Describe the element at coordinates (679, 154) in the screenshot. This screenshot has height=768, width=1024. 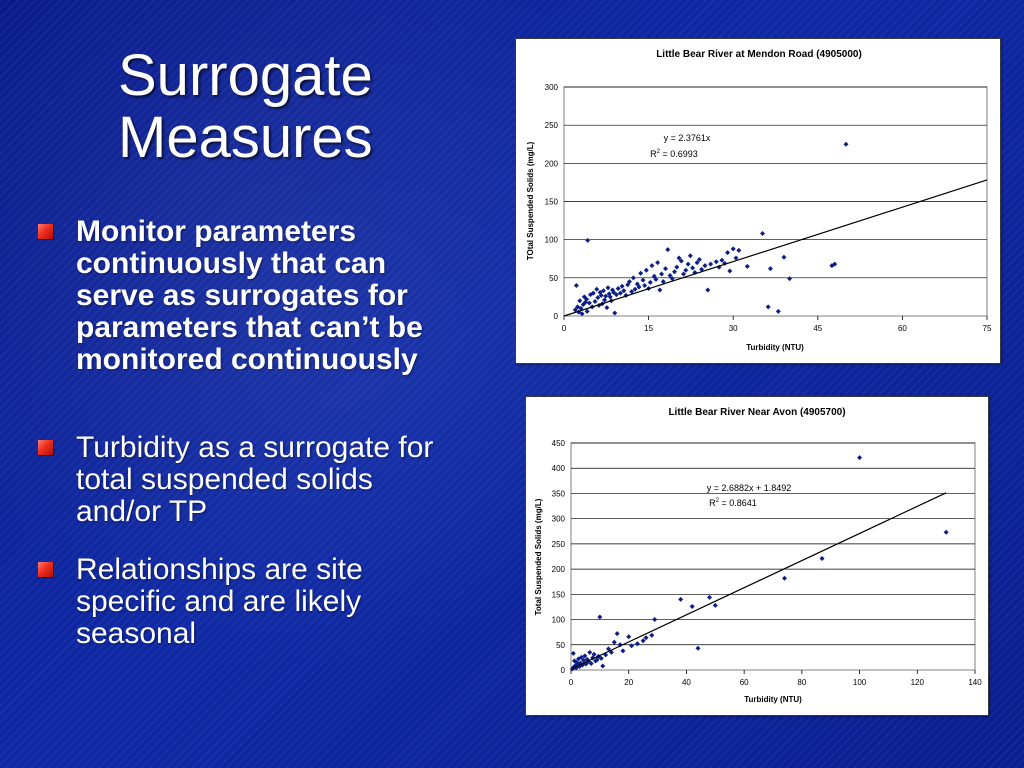
I see `r2-value: = 0.6993` at that location.